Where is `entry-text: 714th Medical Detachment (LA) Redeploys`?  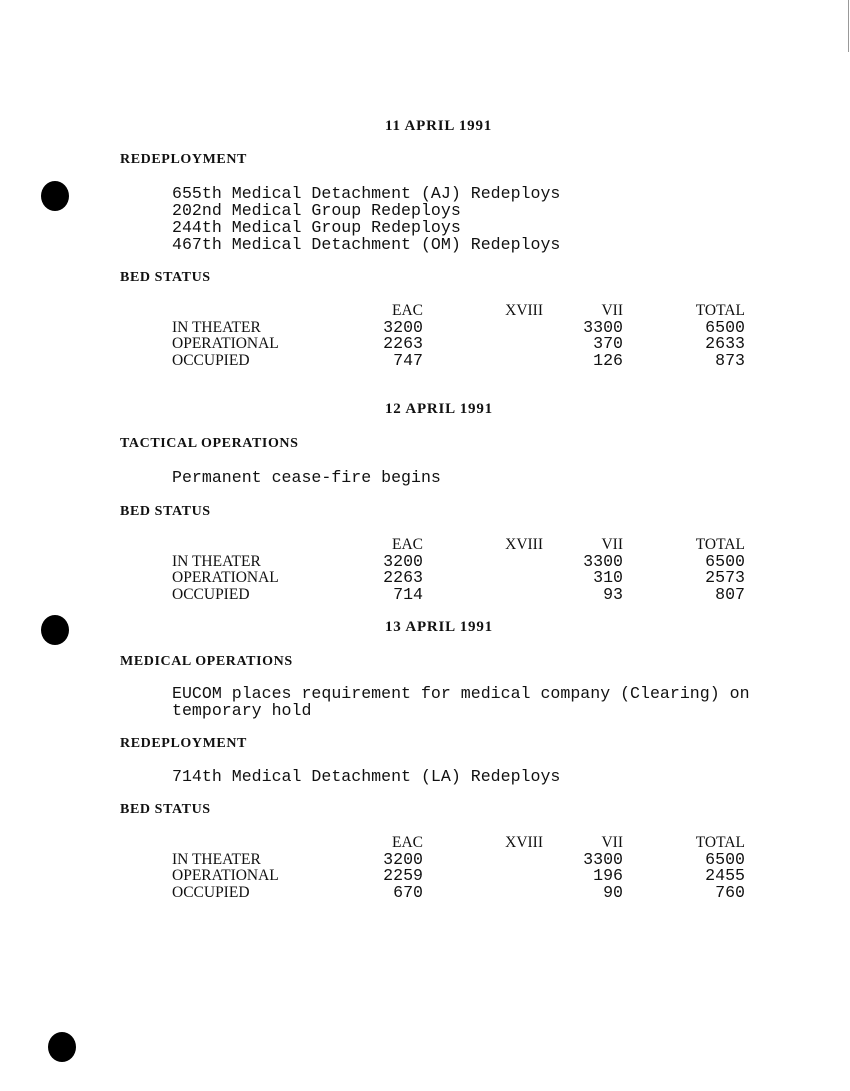 entry-text: 714th Medical Detachment (LA) Redeploys is located at coordinates (366, 776).